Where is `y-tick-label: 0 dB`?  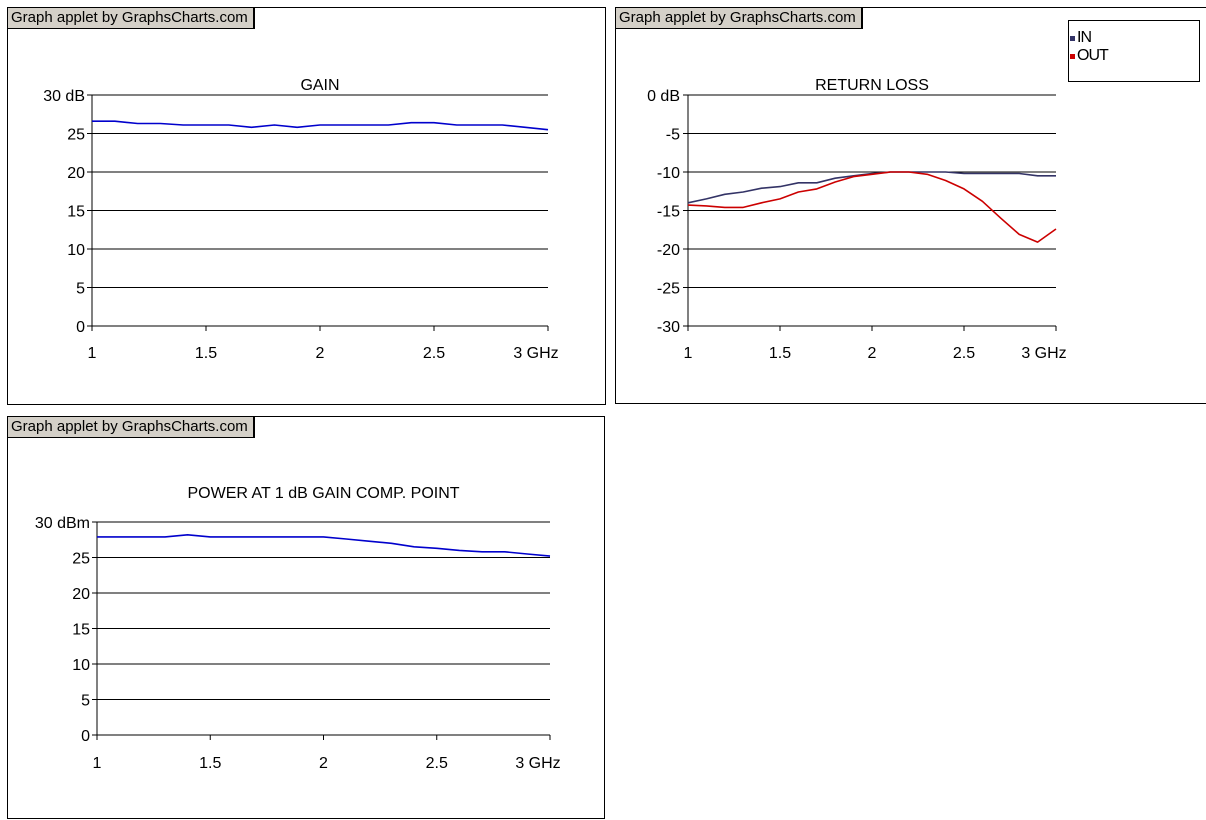
y-tick-label: 0 dB is located at coordinates (663, 96).